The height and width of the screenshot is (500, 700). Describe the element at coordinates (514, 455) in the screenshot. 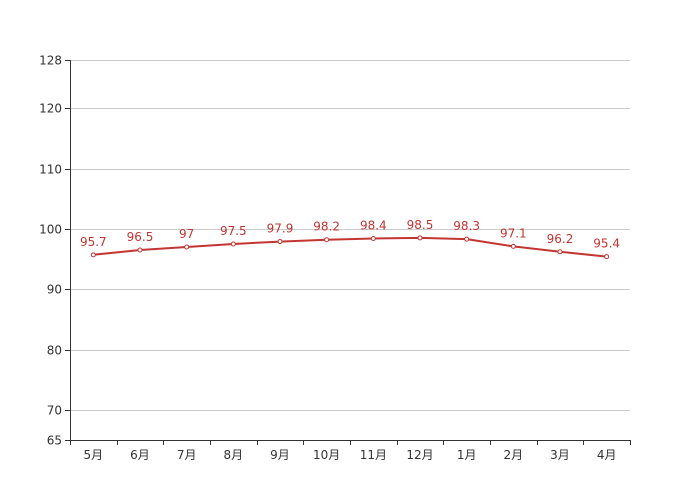

I see `x-tick-label: 2月` at that location.